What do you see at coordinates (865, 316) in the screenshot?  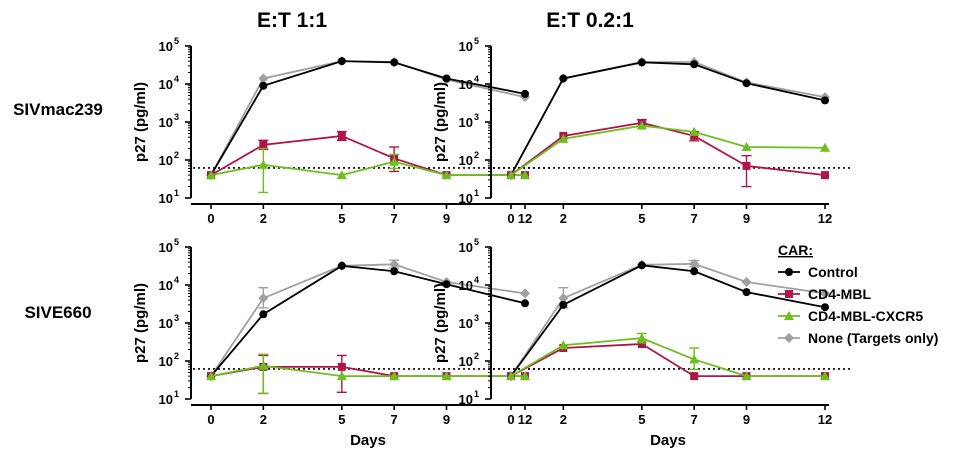 I see `legend-label: CD4-MBL-CXCR5` at bounding box center [865, 316].